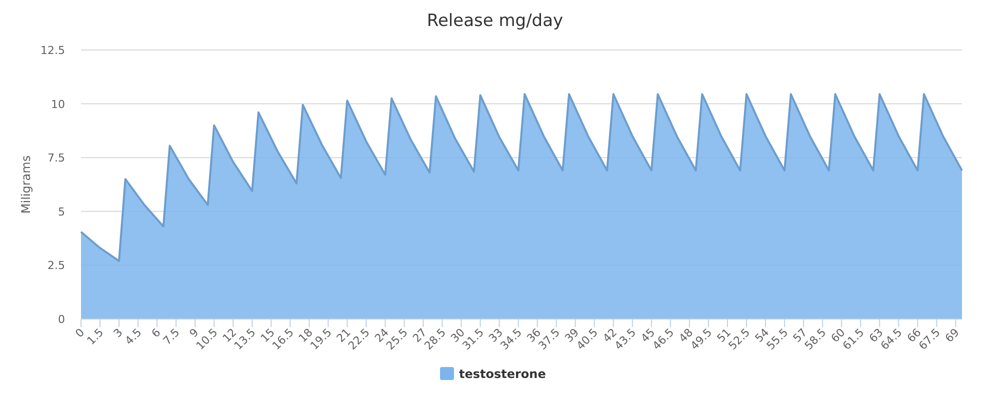 The width and height of the screenshot is (990, 394). What do you see at coordinates (56, 265) in the screenshot?
I see `y-tick-label: 2.5` at bounding box center [56, 265].